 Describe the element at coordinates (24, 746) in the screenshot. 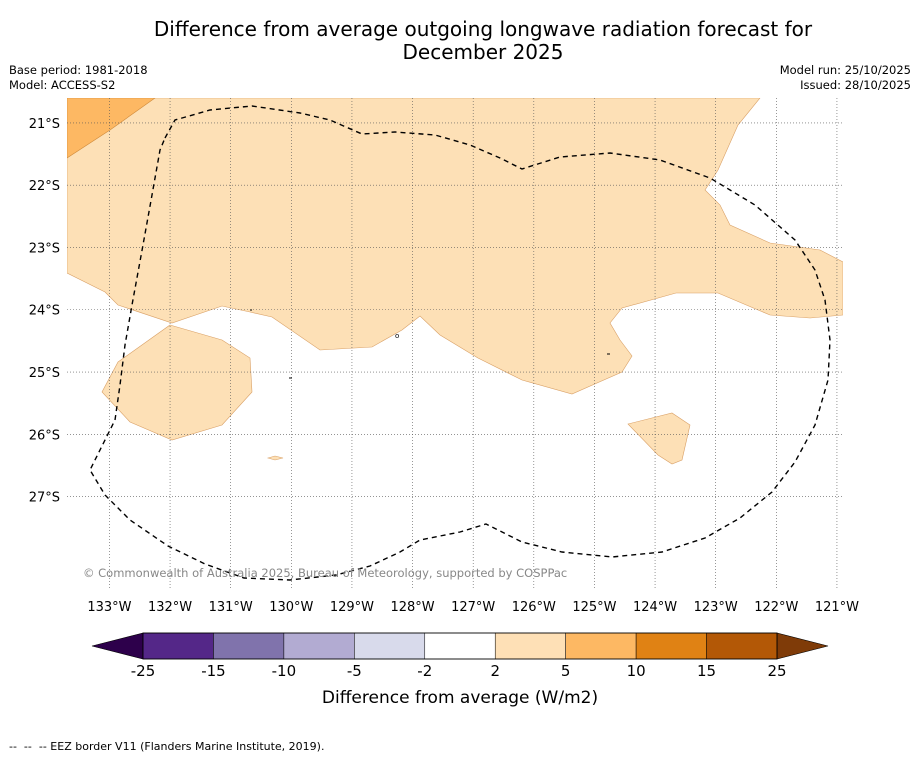

I see `eez-legend-line: -- --` at that location.